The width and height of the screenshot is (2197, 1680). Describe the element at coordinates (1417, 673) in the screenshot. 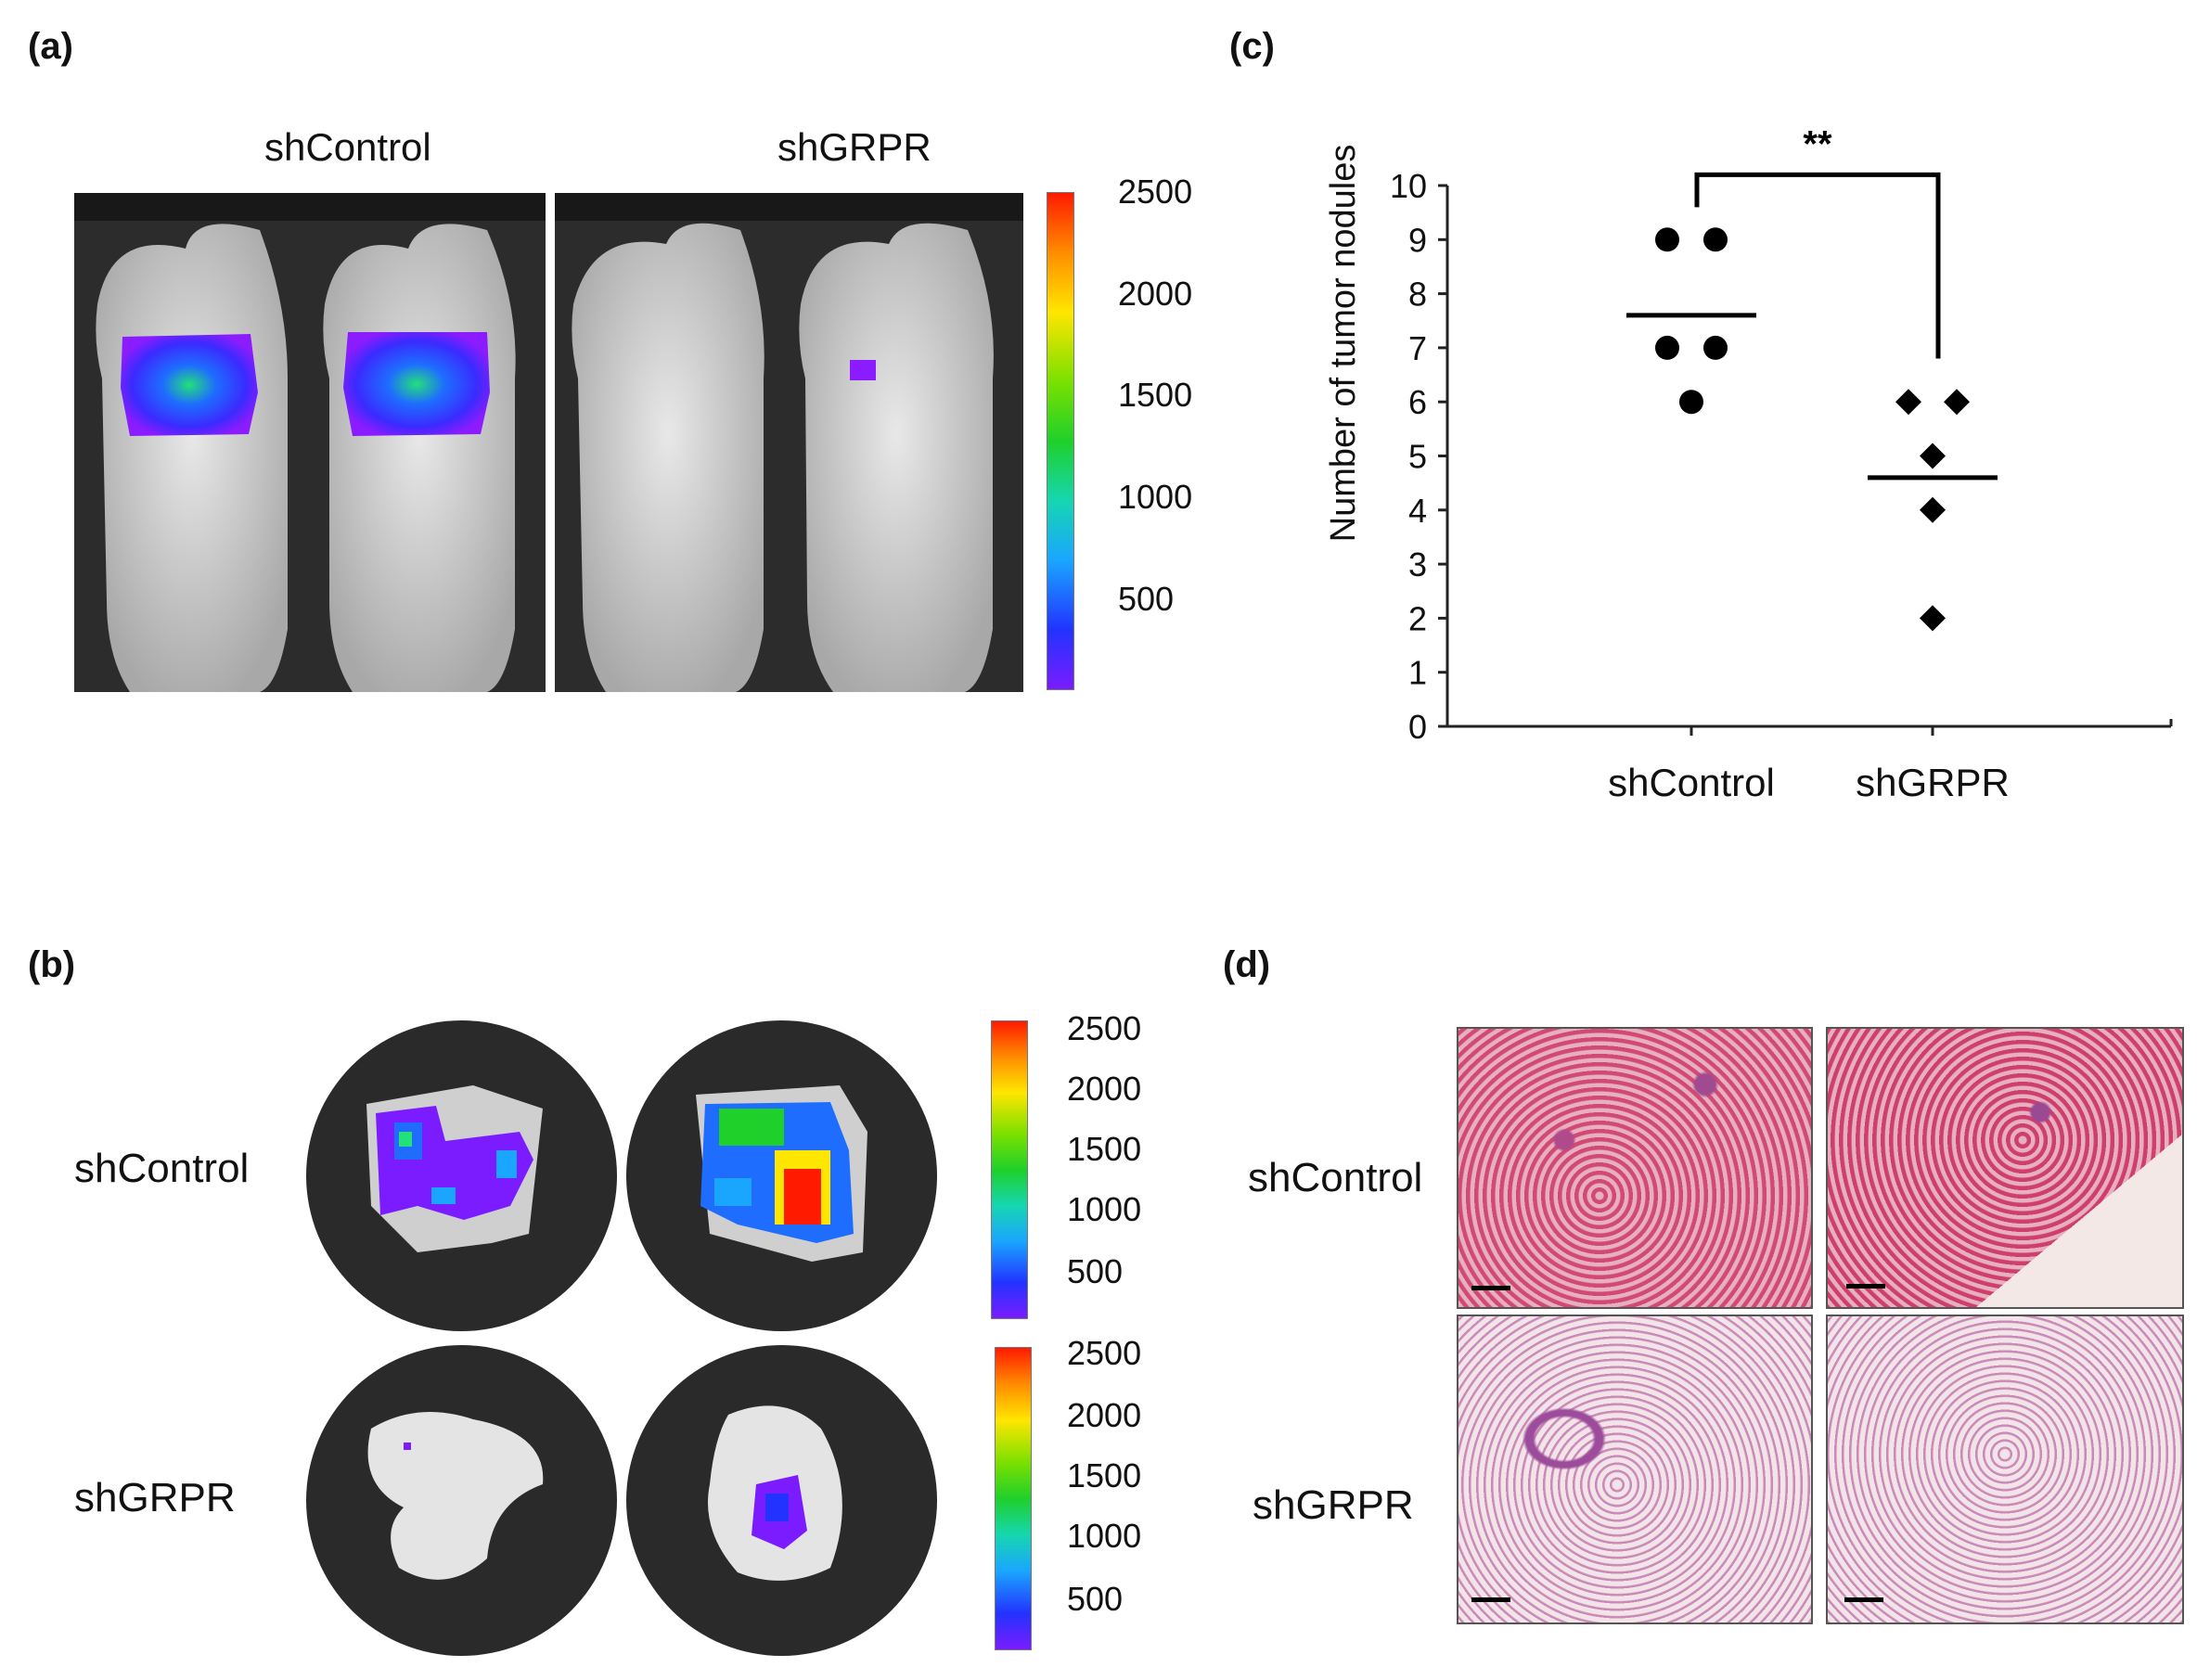

I see `chart-y-tick-label: 1` at that location.